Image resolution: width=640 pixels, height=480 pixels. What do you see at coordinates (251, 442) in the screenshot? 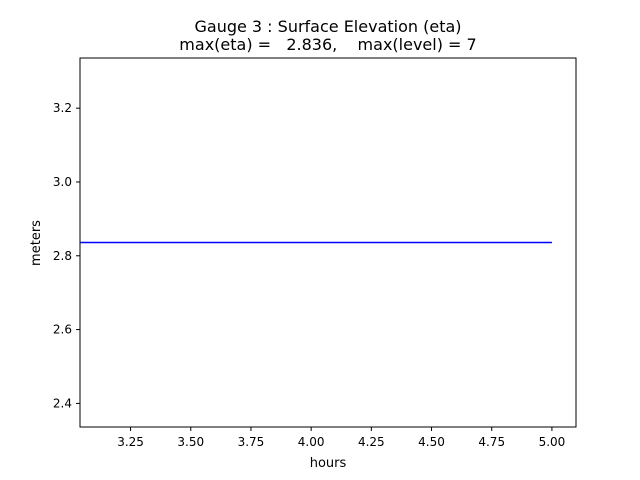
I see `x-tick-label: 3.75` at bounding box center [251, 442].